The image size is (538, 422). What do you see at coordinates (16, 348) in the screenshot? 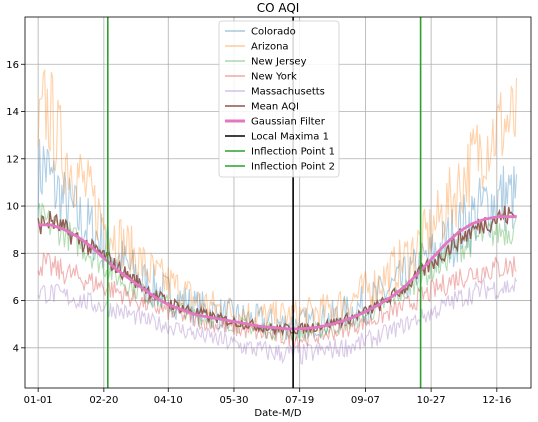
I see `y-tick-label: 4` at bounding box center [16, 348].